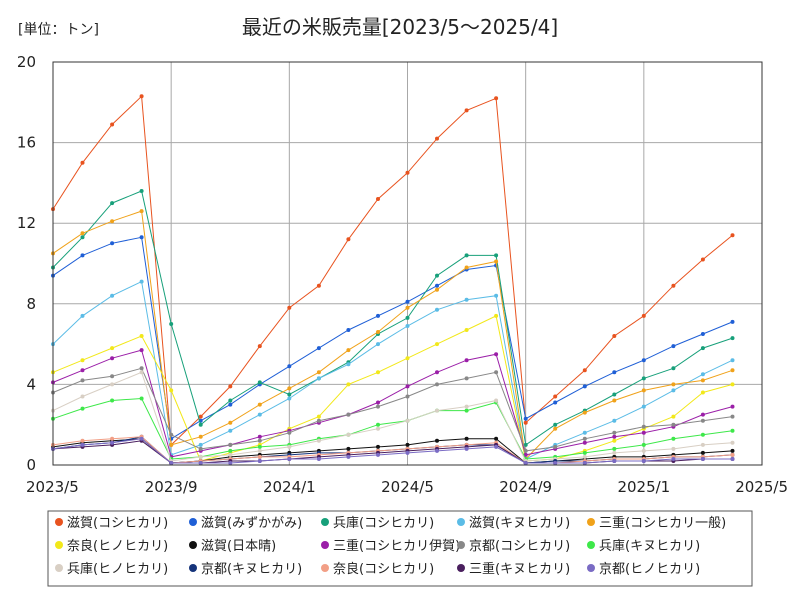  What do you see at coordinates (377, 523) in the screenshot?
I see `legend-item: 兵庫(コシヒカリ)` at bounding box center [377, 523].